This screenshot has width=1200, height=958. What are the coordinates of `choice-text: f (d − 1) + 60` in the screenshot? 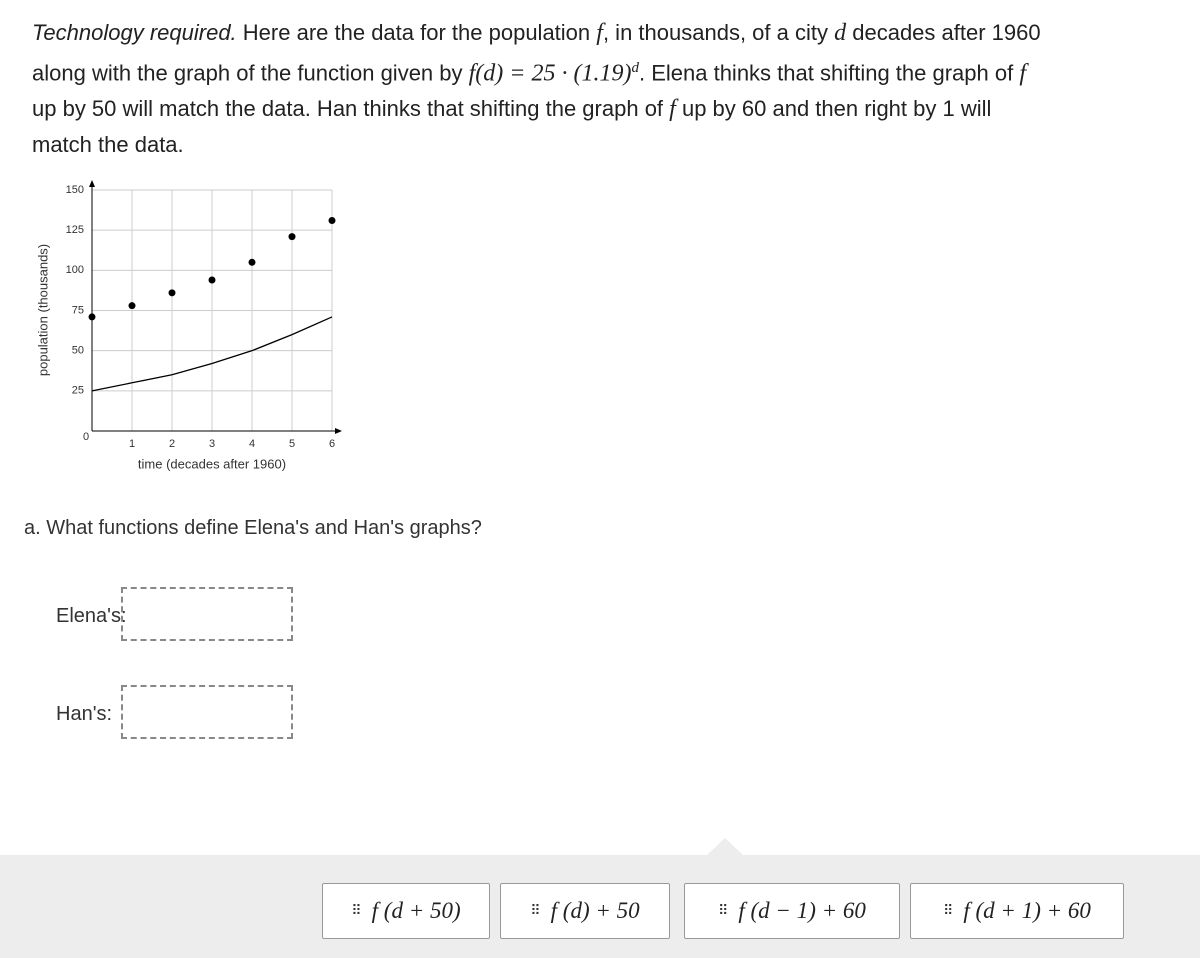 It's located at (802, 910).